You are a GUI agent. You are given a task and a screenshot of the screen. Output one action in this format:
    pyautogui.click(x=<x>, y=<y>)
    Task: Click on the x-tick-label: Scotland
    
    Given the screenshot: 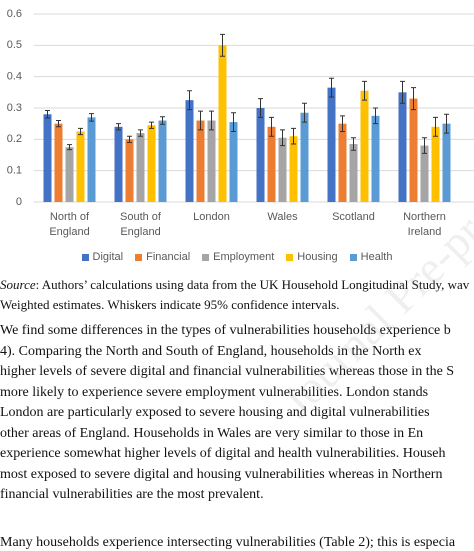 What is the action you would take?
    pyautogui.click(x=353, y=217)
    